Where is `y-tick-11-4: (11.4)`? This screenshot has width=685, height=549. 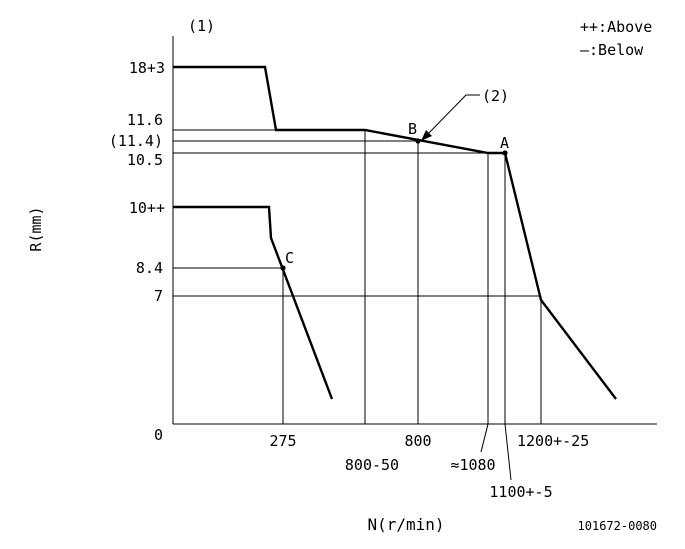 y-tick-11-4: (11.4) is located at coordinates (136, 141).